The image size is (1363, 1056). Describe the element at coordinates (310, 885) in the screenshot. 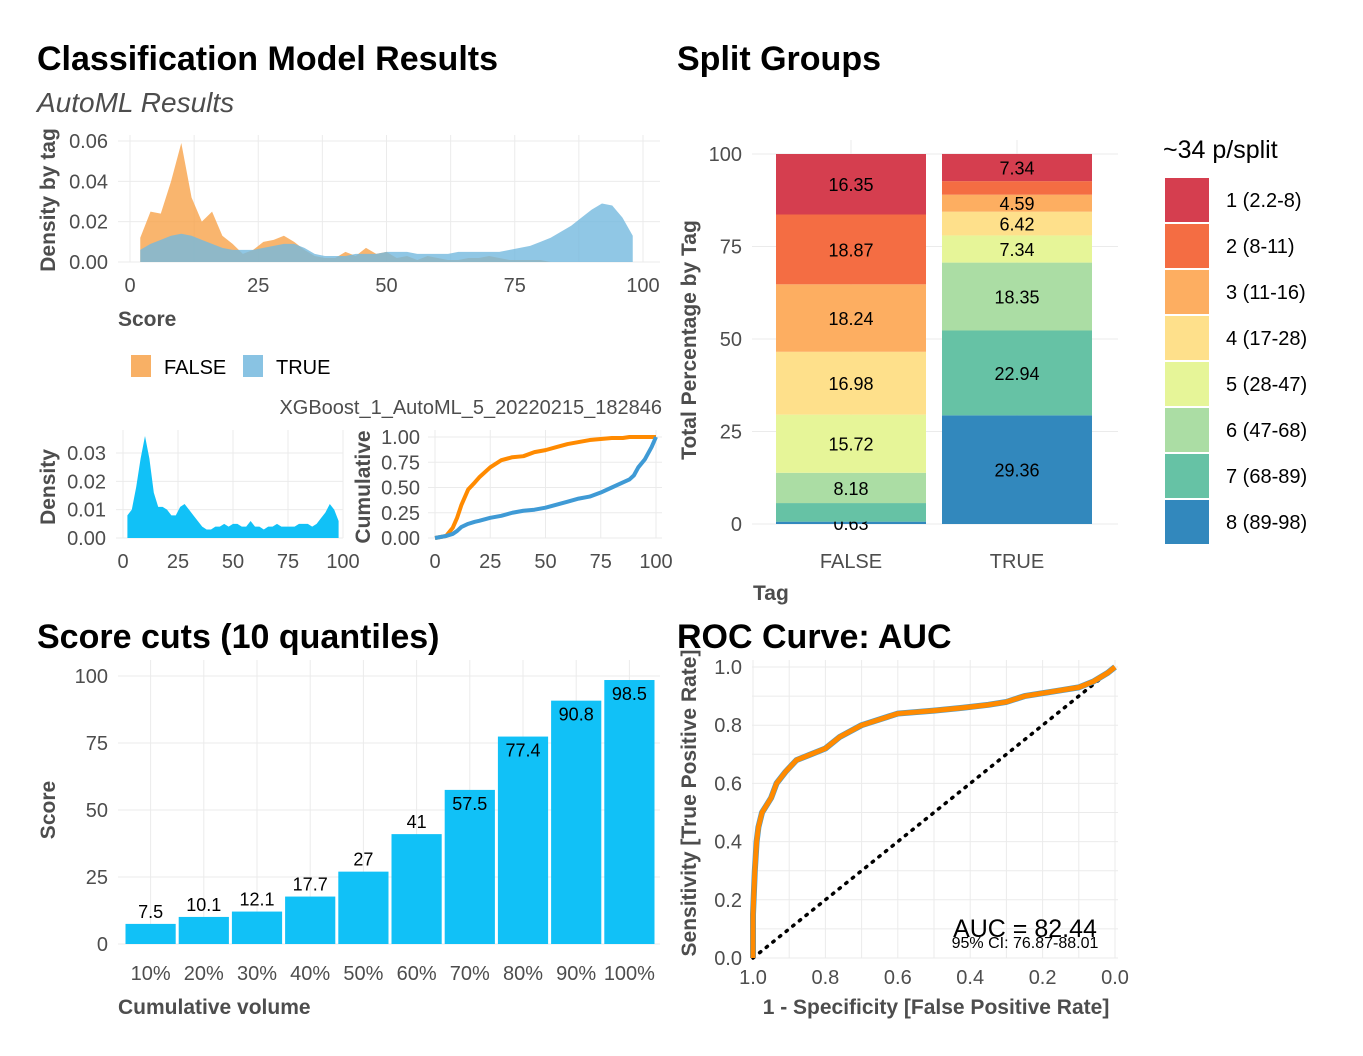

I see `score-bar-label: 17.7` at that location.